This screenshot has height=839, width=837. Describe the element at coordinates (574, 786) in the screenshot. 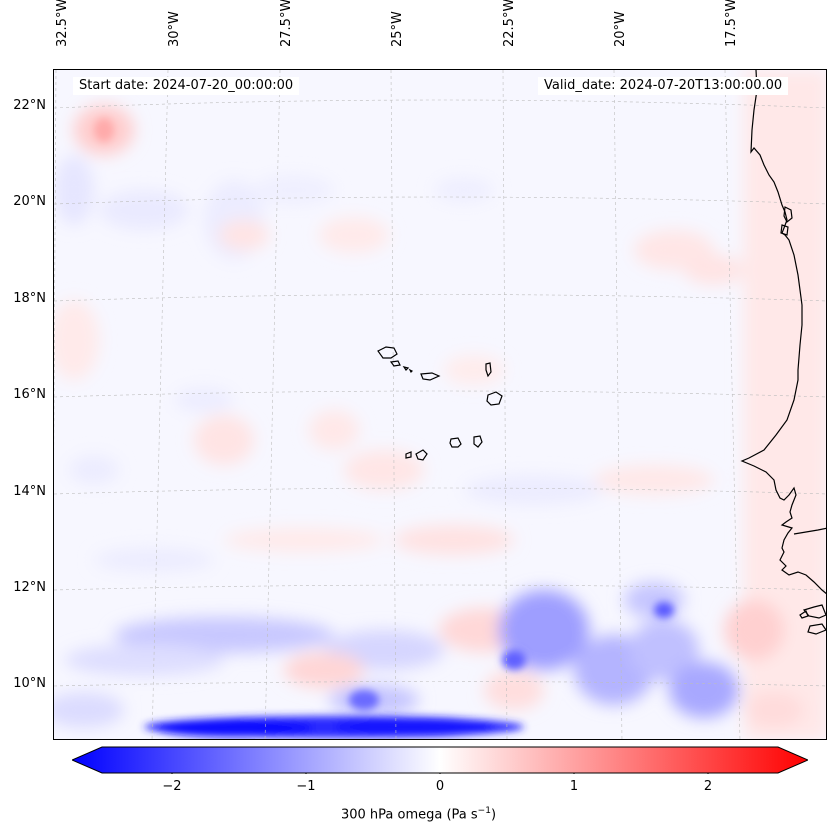

I see `colorbar-tick-1: 1` at that location.